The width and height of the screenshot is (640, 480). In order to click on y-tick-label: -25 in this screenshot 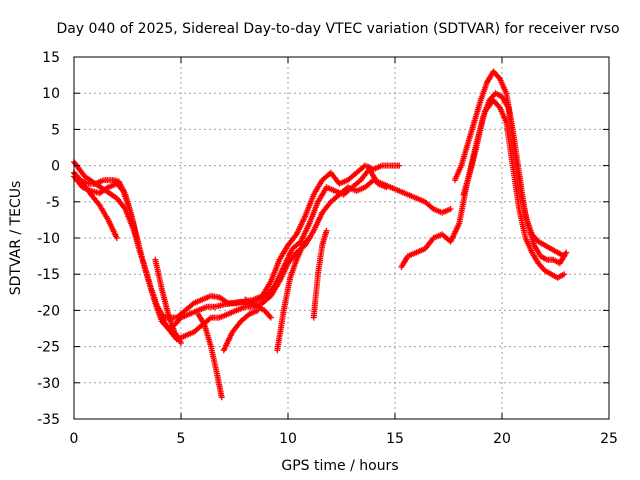, I will do `click(48, 348)`.